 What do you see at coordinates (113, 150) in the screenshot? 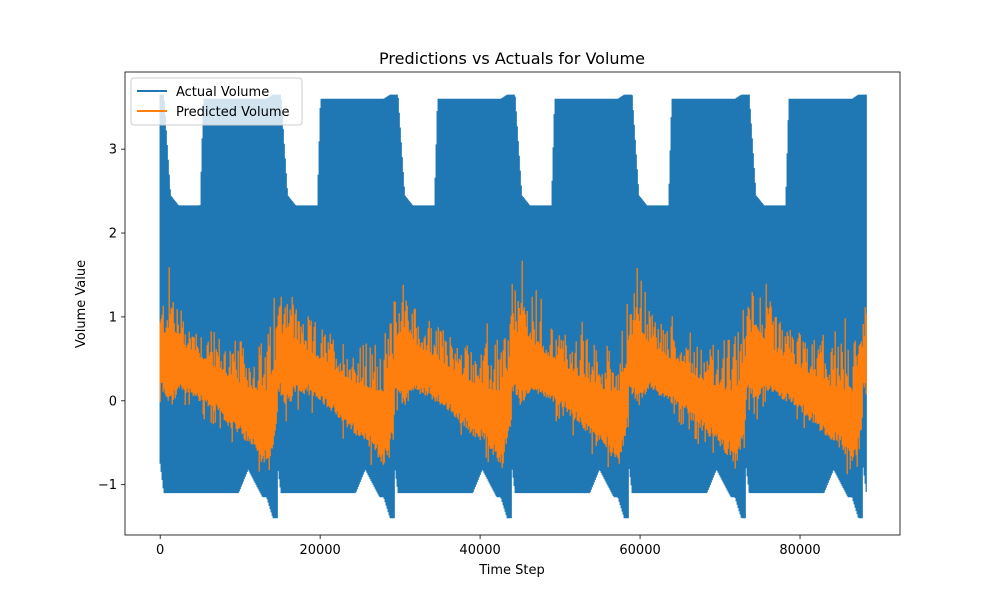
I see `y-tick-label: 3` at bounding box center [113, 150].